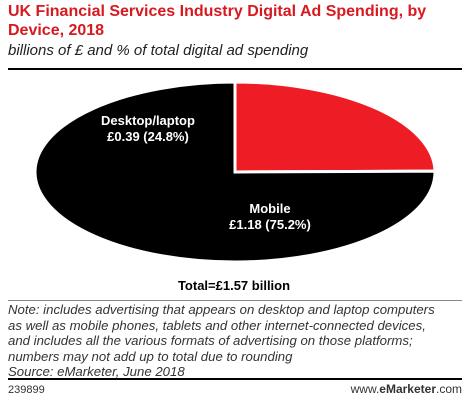 The image size is (470, 400). What do you see at coordinates (26, 390) in the screenshot?
I see `chart-id: 239899` at bounding box center [26, 390].